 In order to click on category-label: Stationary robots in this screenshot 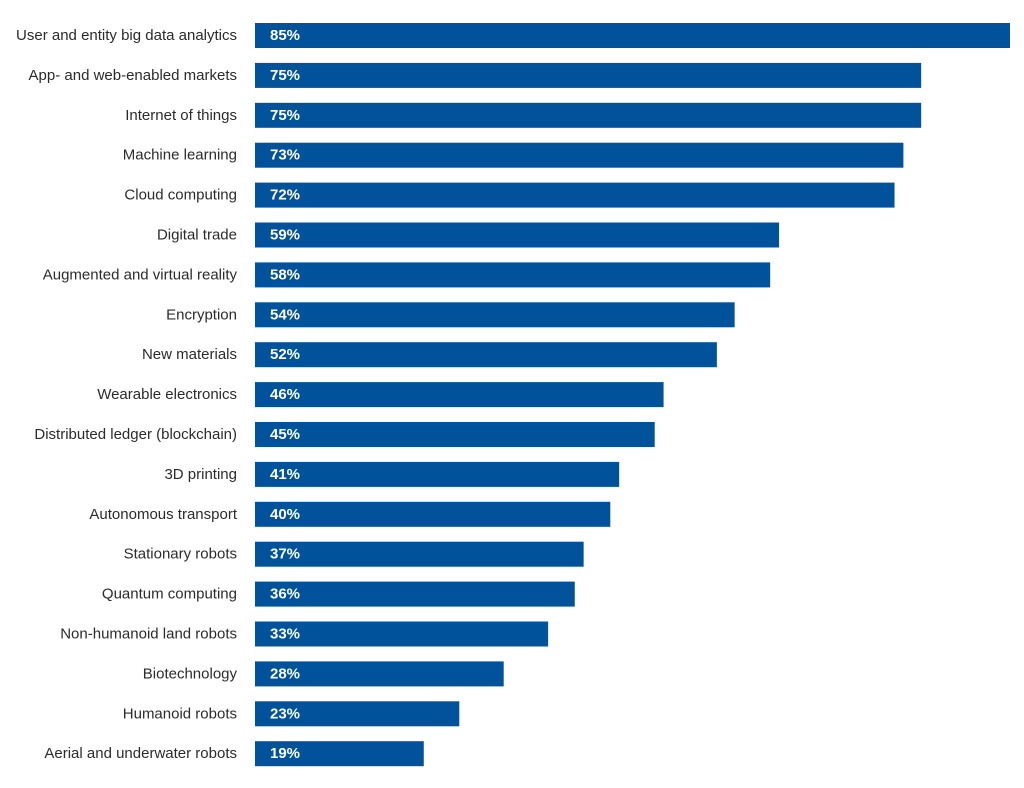, I will do `click(180, 554)`.